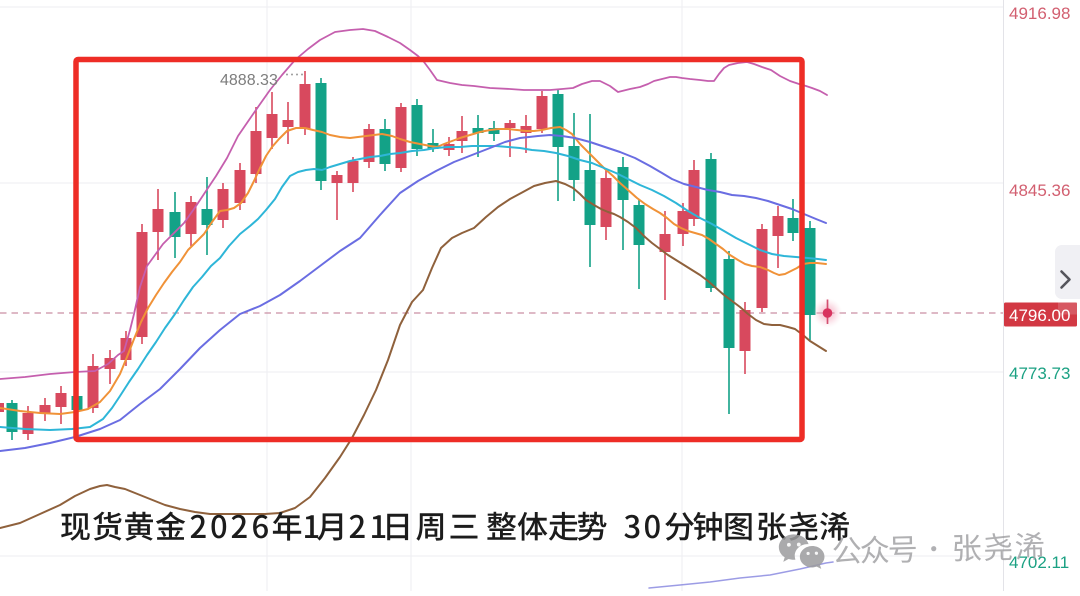  Describe the element at coordinates (1039, 190) in the screenshot. I see `svg-text: 4845.36` at that location.